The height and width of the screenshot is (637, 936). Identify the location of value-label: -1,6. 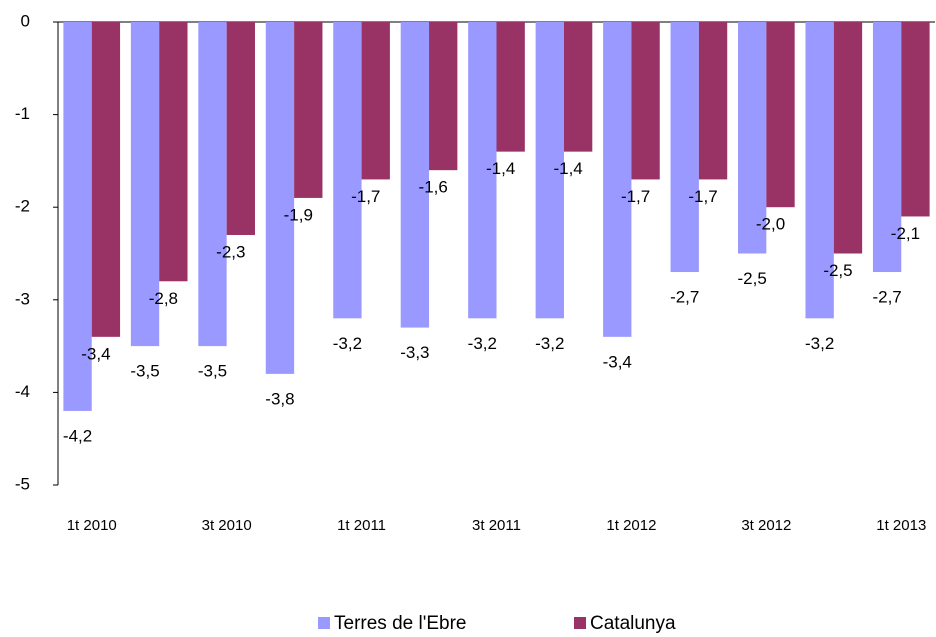
(433, 187).